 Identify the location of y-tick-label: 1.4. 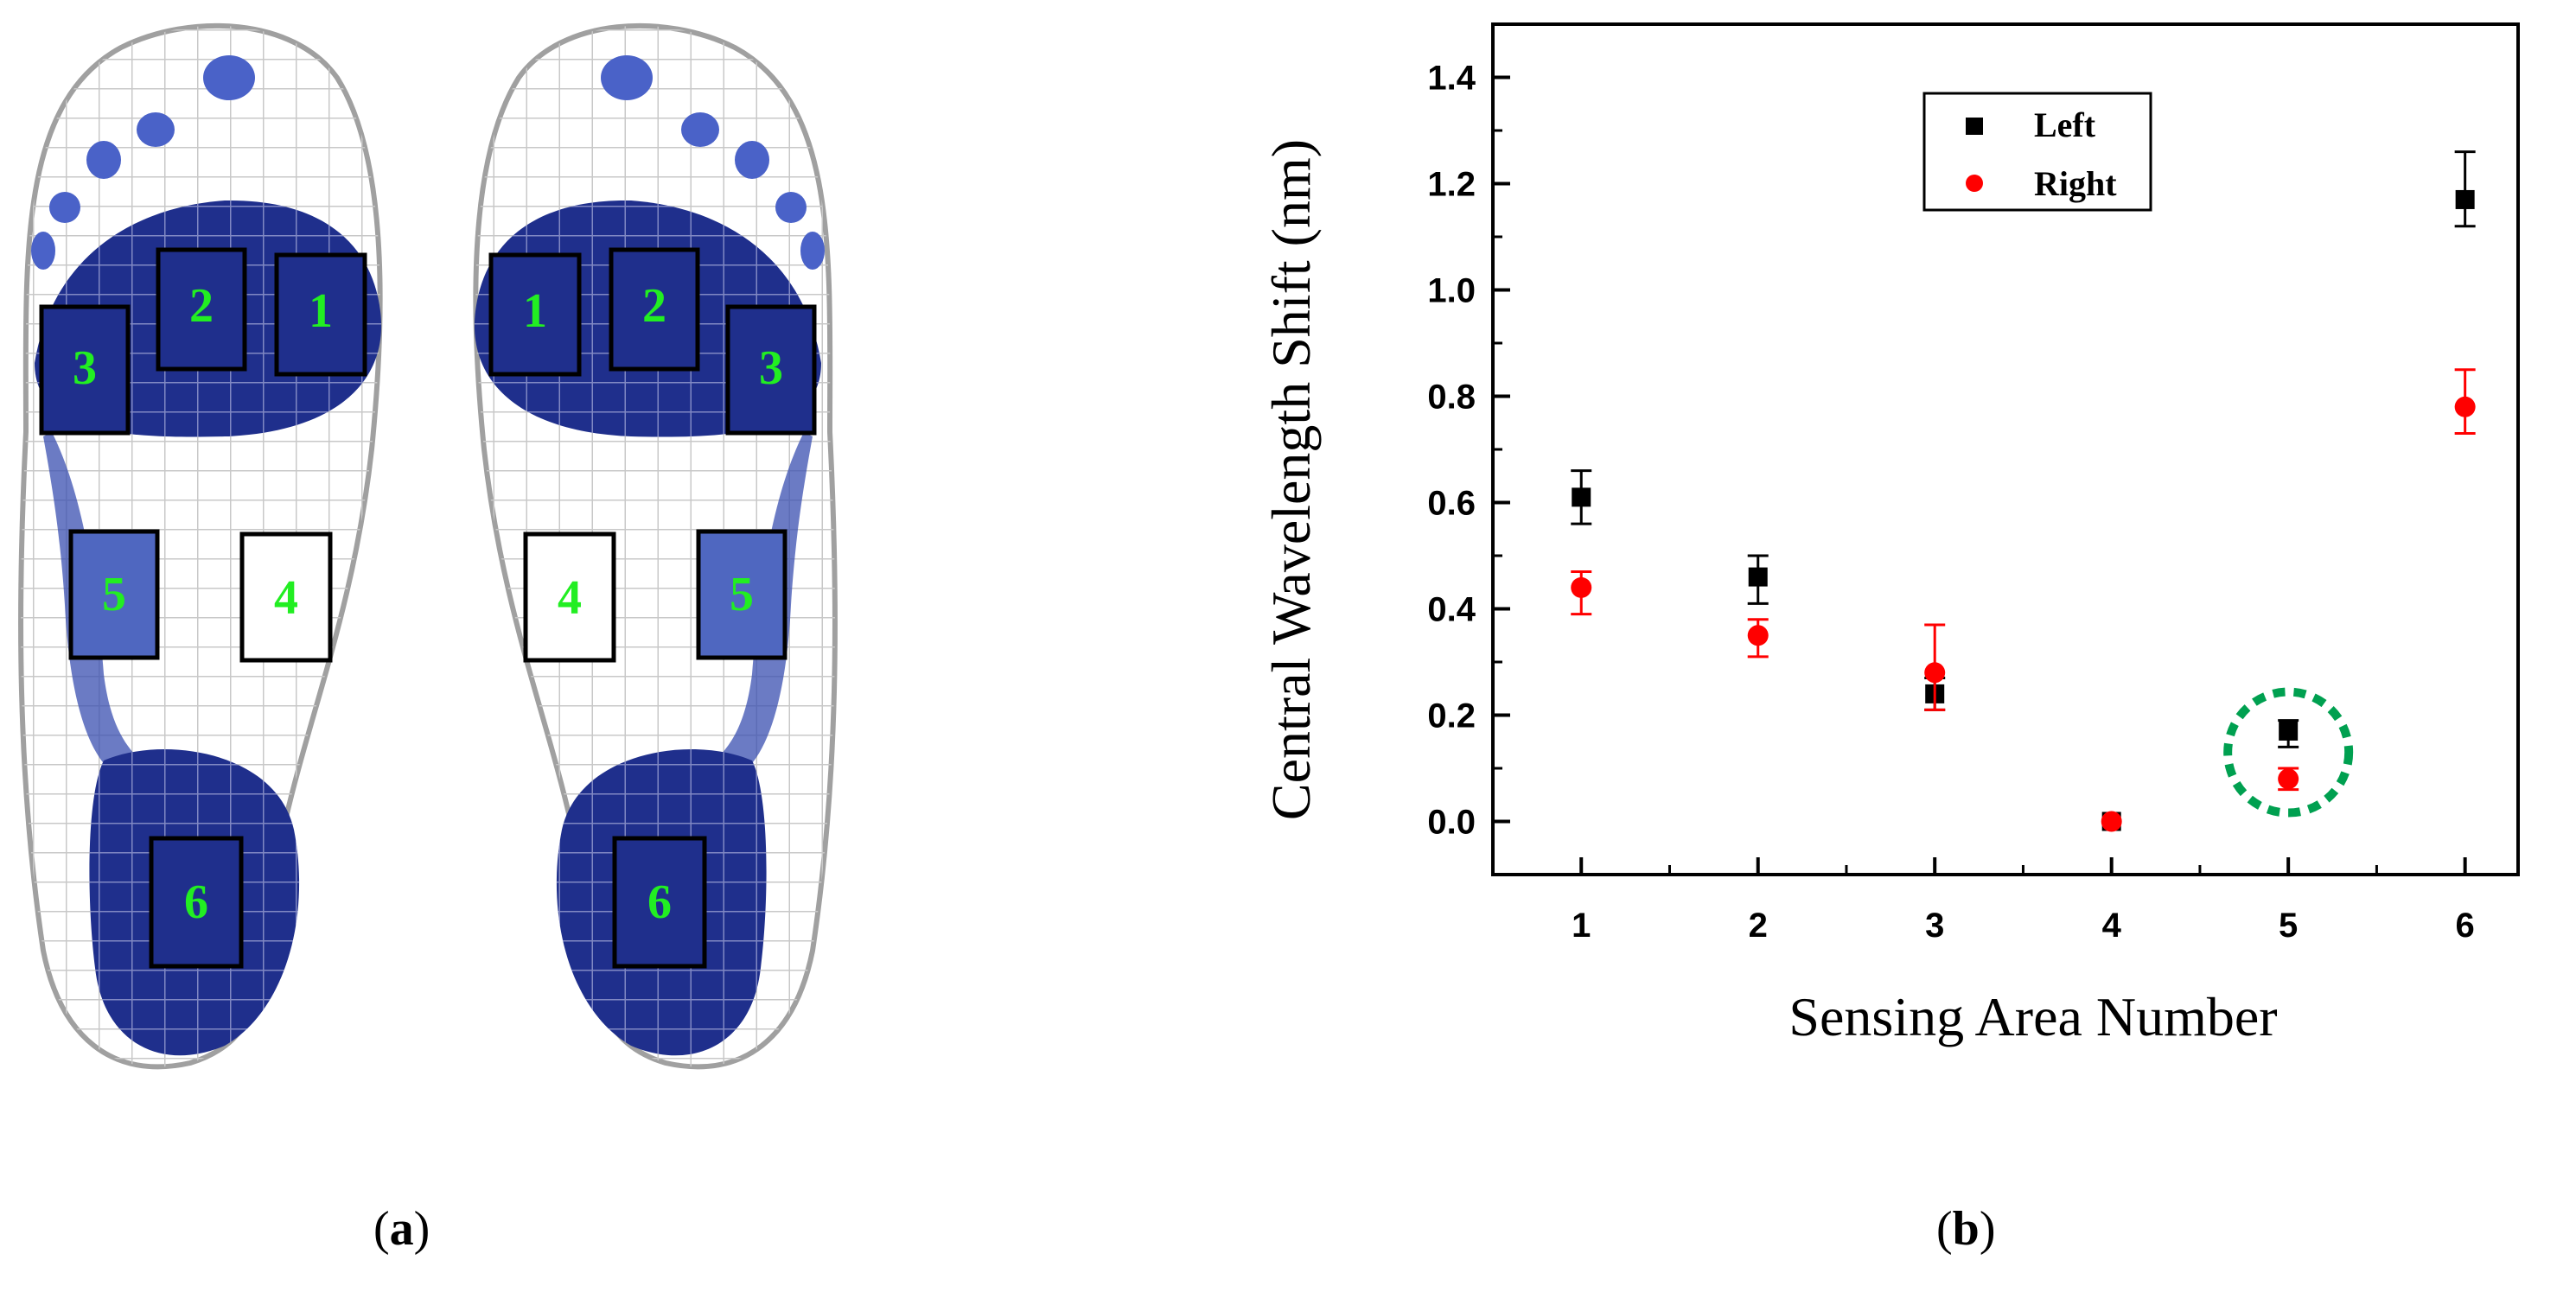
(1451, 79).